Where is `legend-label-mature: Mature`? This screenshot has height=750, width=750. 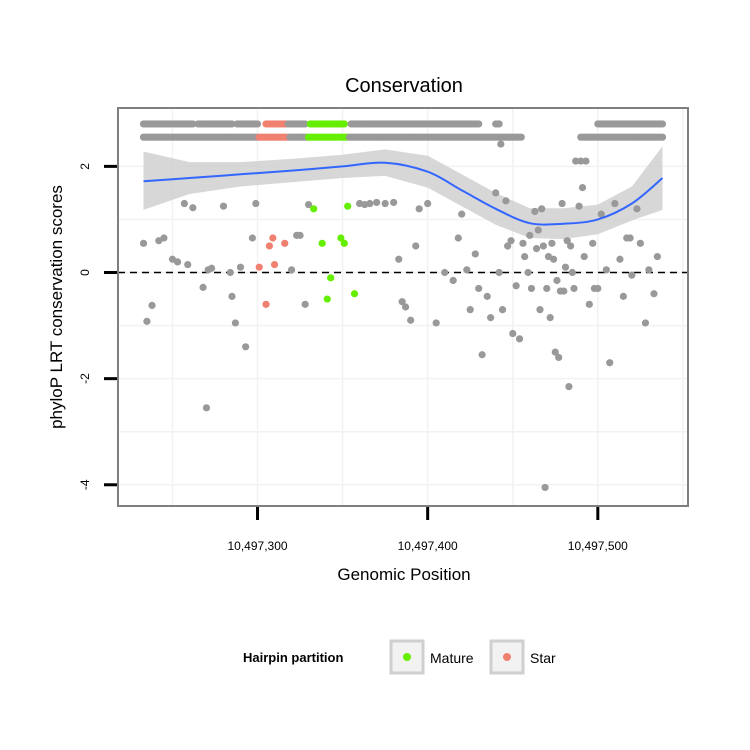
legend-label-mature: Mature is located at coordinates (452, 658).